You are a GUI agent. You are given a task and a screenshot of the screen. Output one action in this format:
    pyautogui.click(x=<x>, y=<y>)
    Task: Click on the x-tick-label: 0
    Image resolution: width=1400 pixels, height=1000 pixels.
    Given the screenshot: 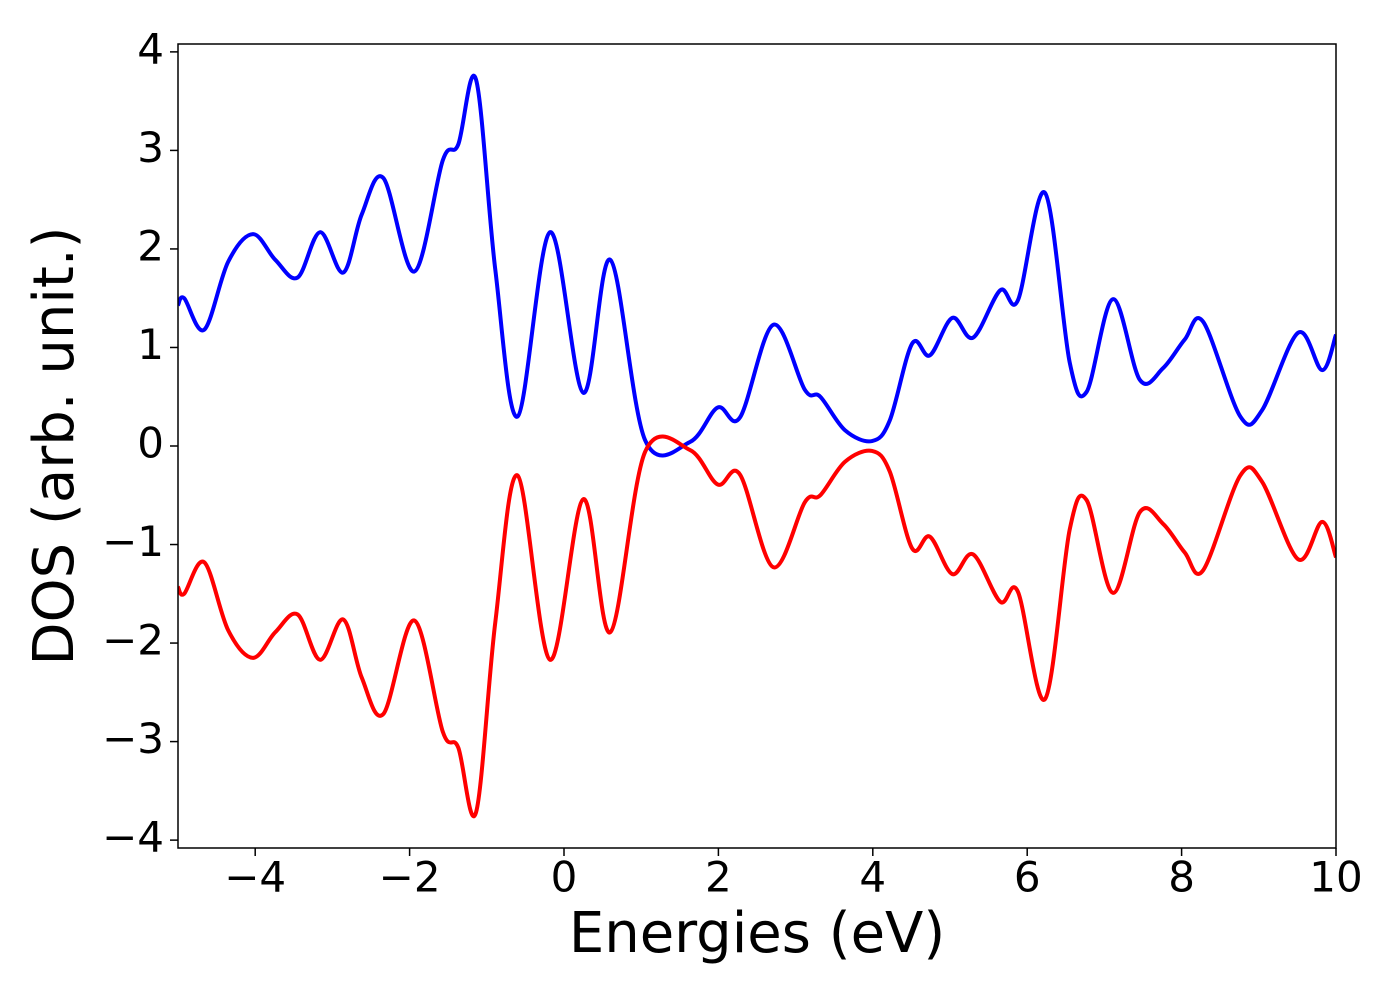 What is the action you would take?
    pyautogui.click(x=564, y=877)
    